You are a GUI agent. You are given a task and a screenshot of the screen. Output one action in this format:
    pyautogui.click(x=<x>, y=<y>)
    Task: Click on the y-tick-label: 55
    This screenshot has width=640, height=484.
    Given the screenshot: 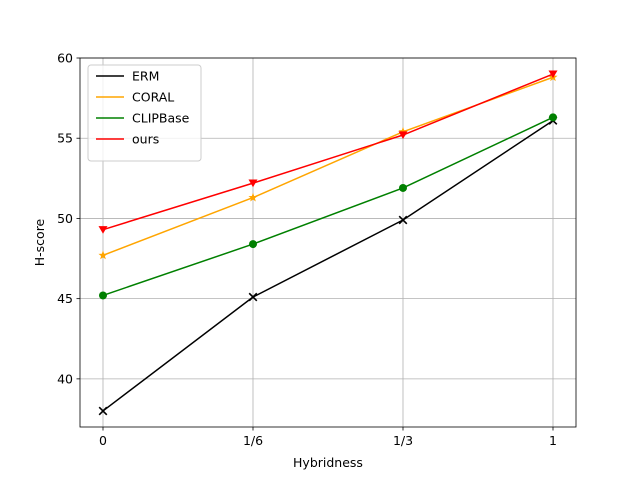 What is the action you would take?
    pyautogui.click(x=65, y=138)
    